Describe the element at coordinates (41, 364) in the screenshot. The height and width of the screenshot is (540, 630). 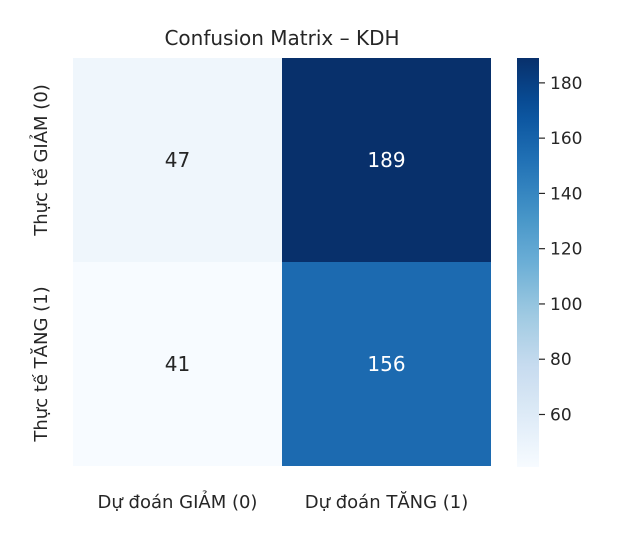
I see `y-tick-label: Thực tế TĂNG (1)` at that location.